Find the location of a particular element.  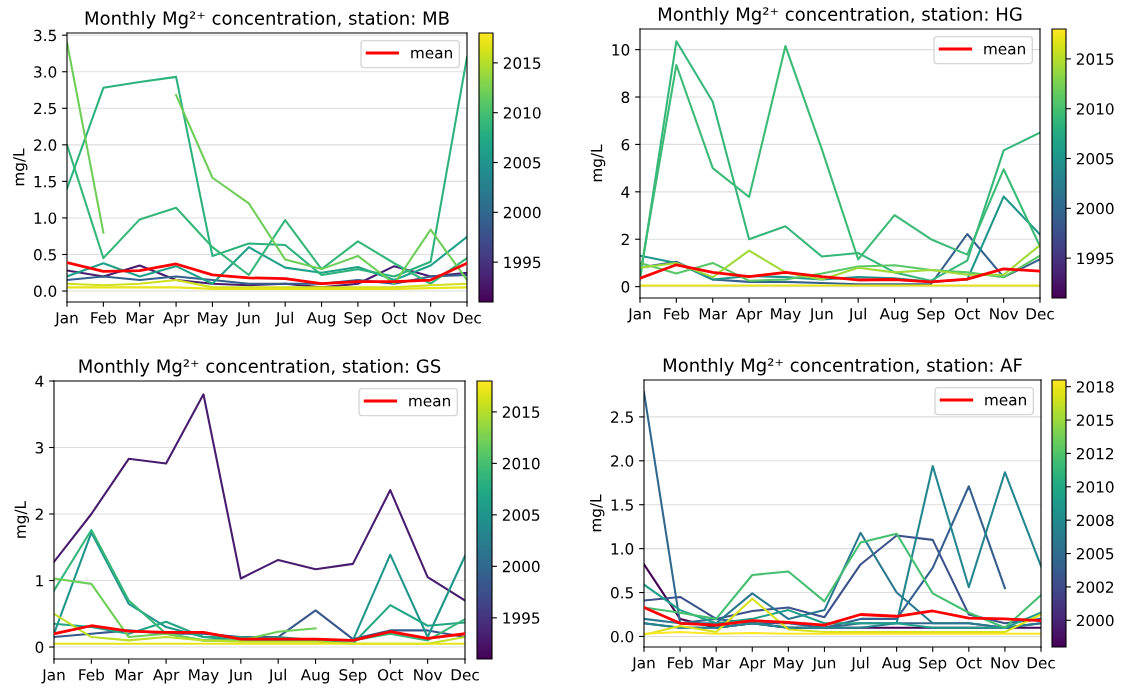

chart-title: Monthly Mg²⁺ concentration, station: AF is located at coordinates (842, 366).